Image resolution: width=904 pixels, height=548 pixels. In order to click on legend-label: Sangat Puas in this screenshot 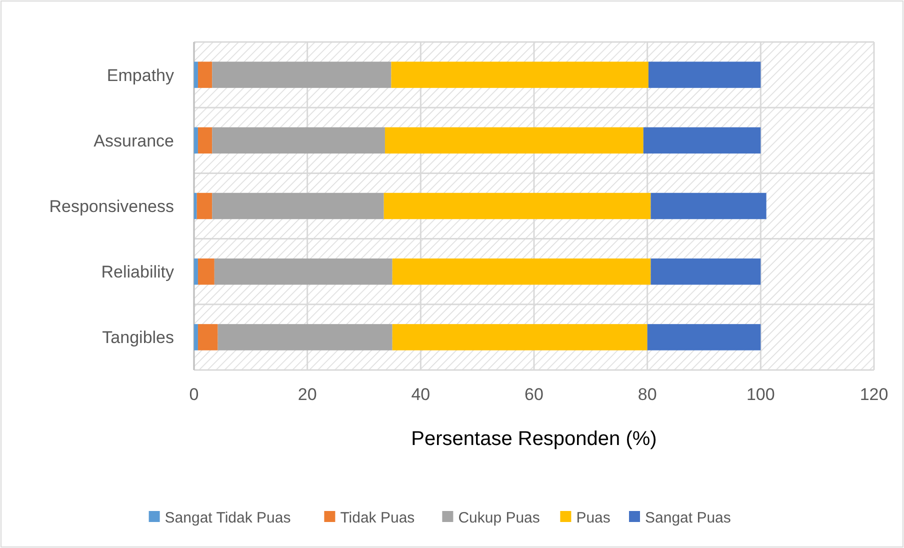, I will do `click(688, 517)`.